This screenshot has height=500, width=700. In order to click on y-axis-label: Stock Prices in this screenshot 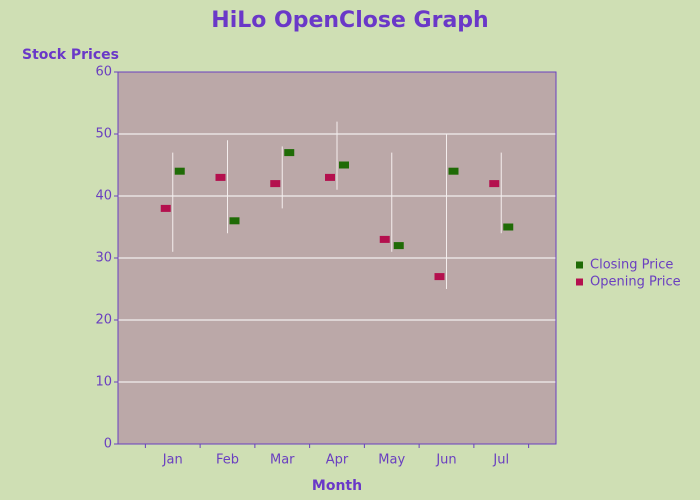, I will do `click(70, 55)`.